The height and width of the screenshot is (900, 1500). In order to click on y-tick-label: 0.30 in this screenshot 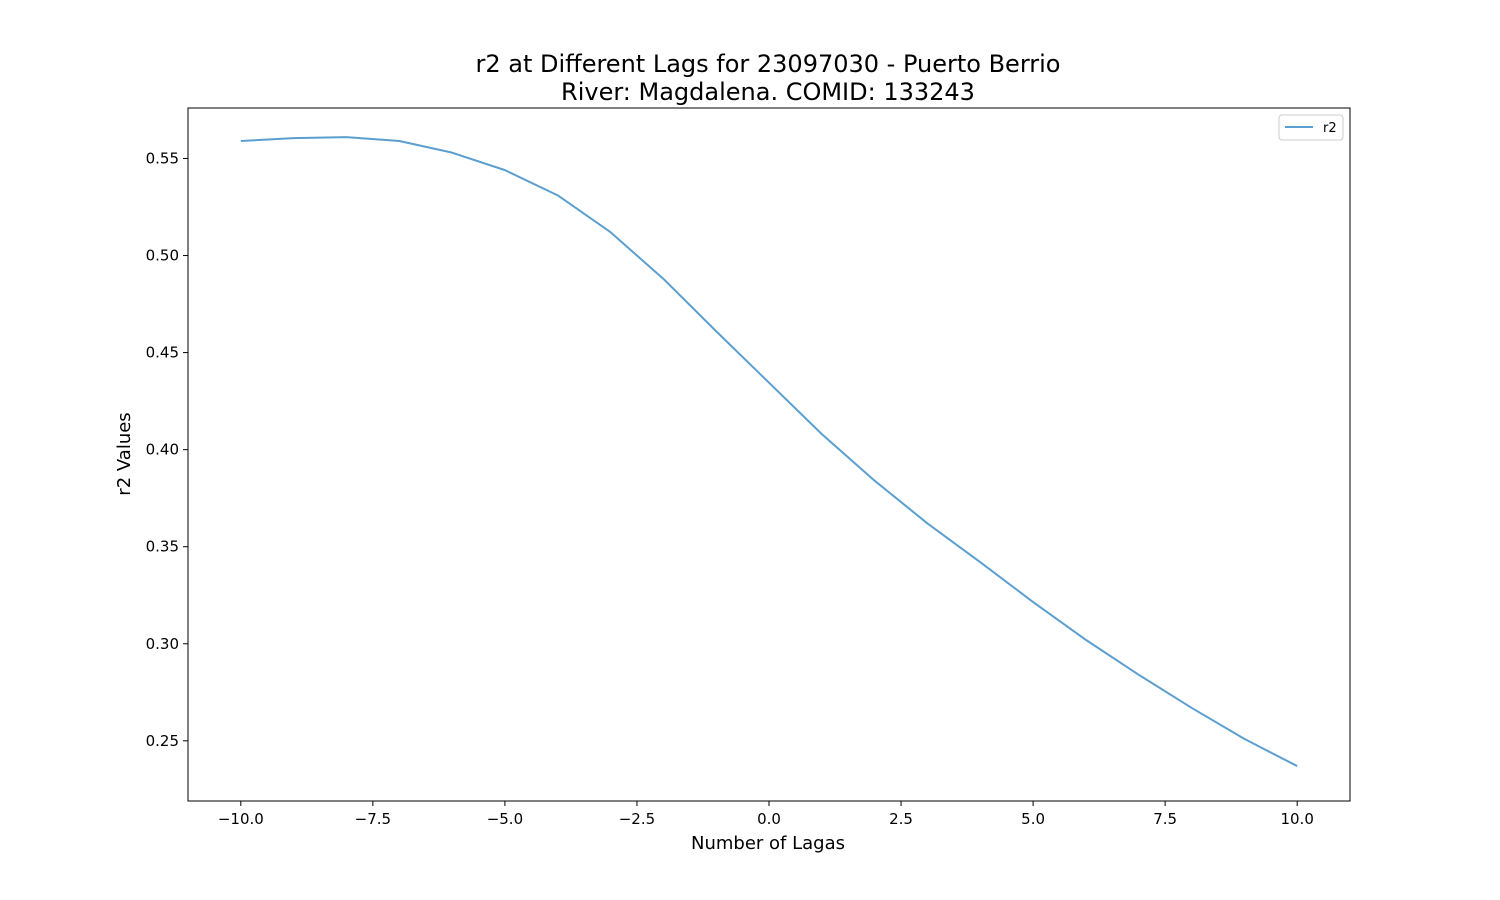, I will do `click(162, 644)`.